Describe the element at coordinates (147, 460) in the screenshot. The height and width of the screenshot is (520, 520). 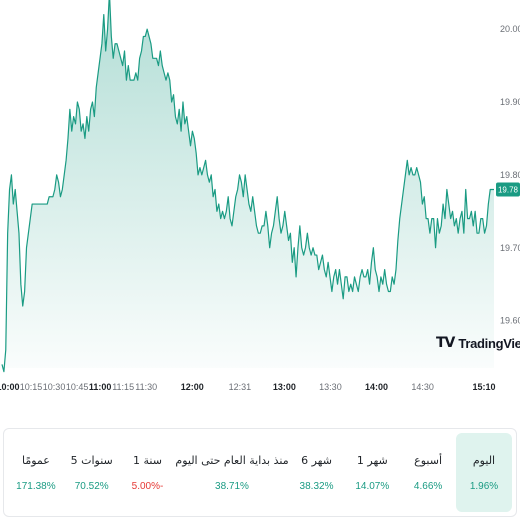
I see `perf-label: 1 سنة` at that location.